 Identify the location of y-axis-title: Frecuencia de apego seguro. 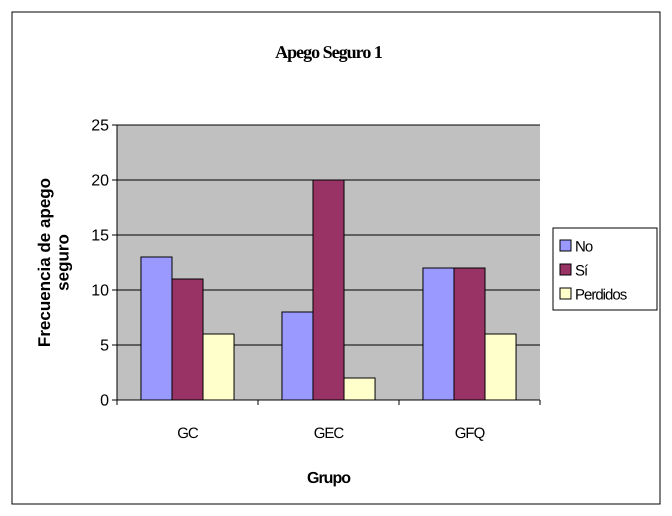
(54, 263).